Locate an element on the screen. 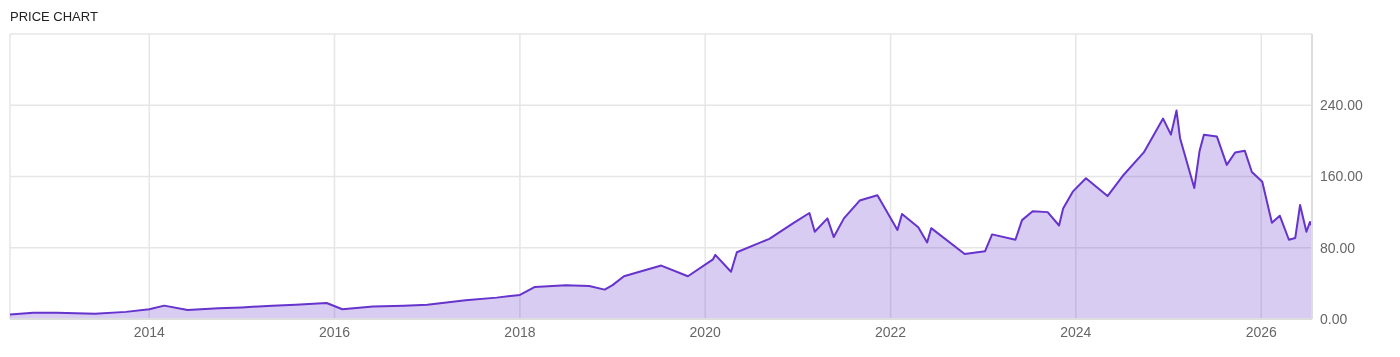 This screenshot has height=357, width=1400. x-tick-label: 2016 is located at coordinates (334, 331).